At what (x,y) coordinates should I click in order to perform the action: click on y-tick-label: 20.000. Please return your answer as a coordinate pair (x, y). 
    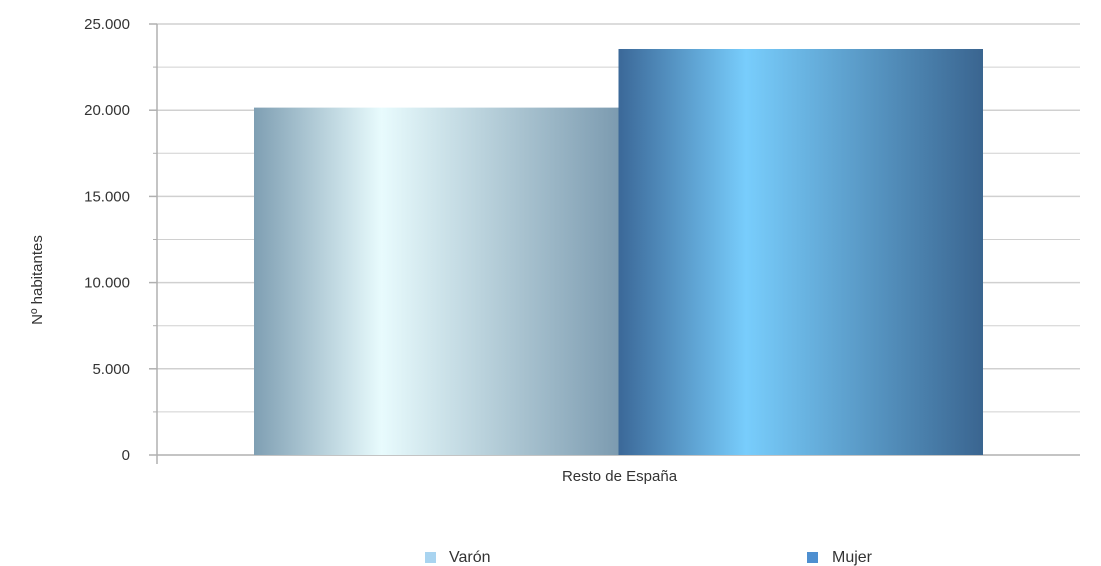
    Looking at the image, I should click on (107, 110).